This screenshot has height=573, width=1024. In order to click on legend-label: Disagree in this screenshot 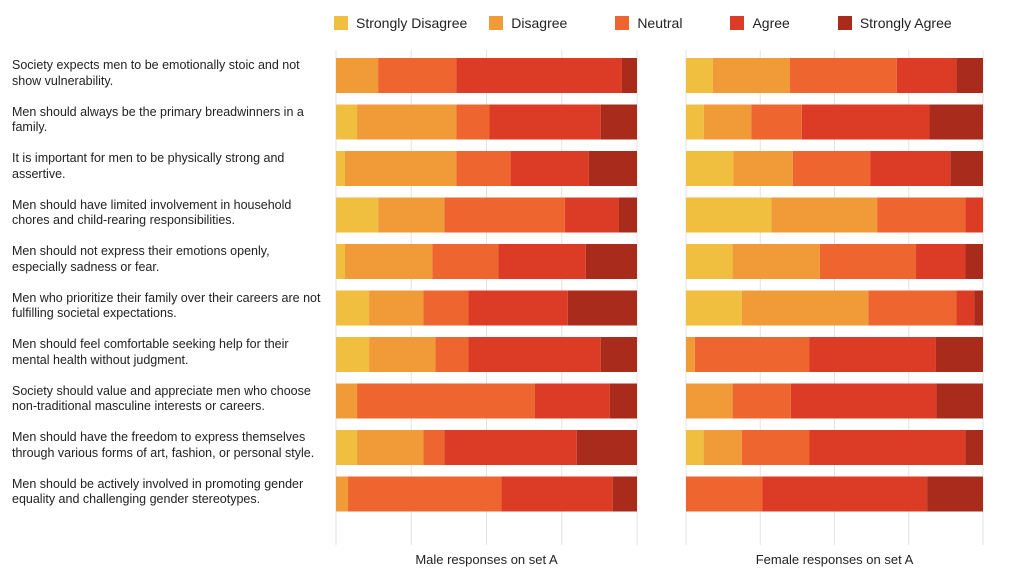, I will do `click(539, 23)`.